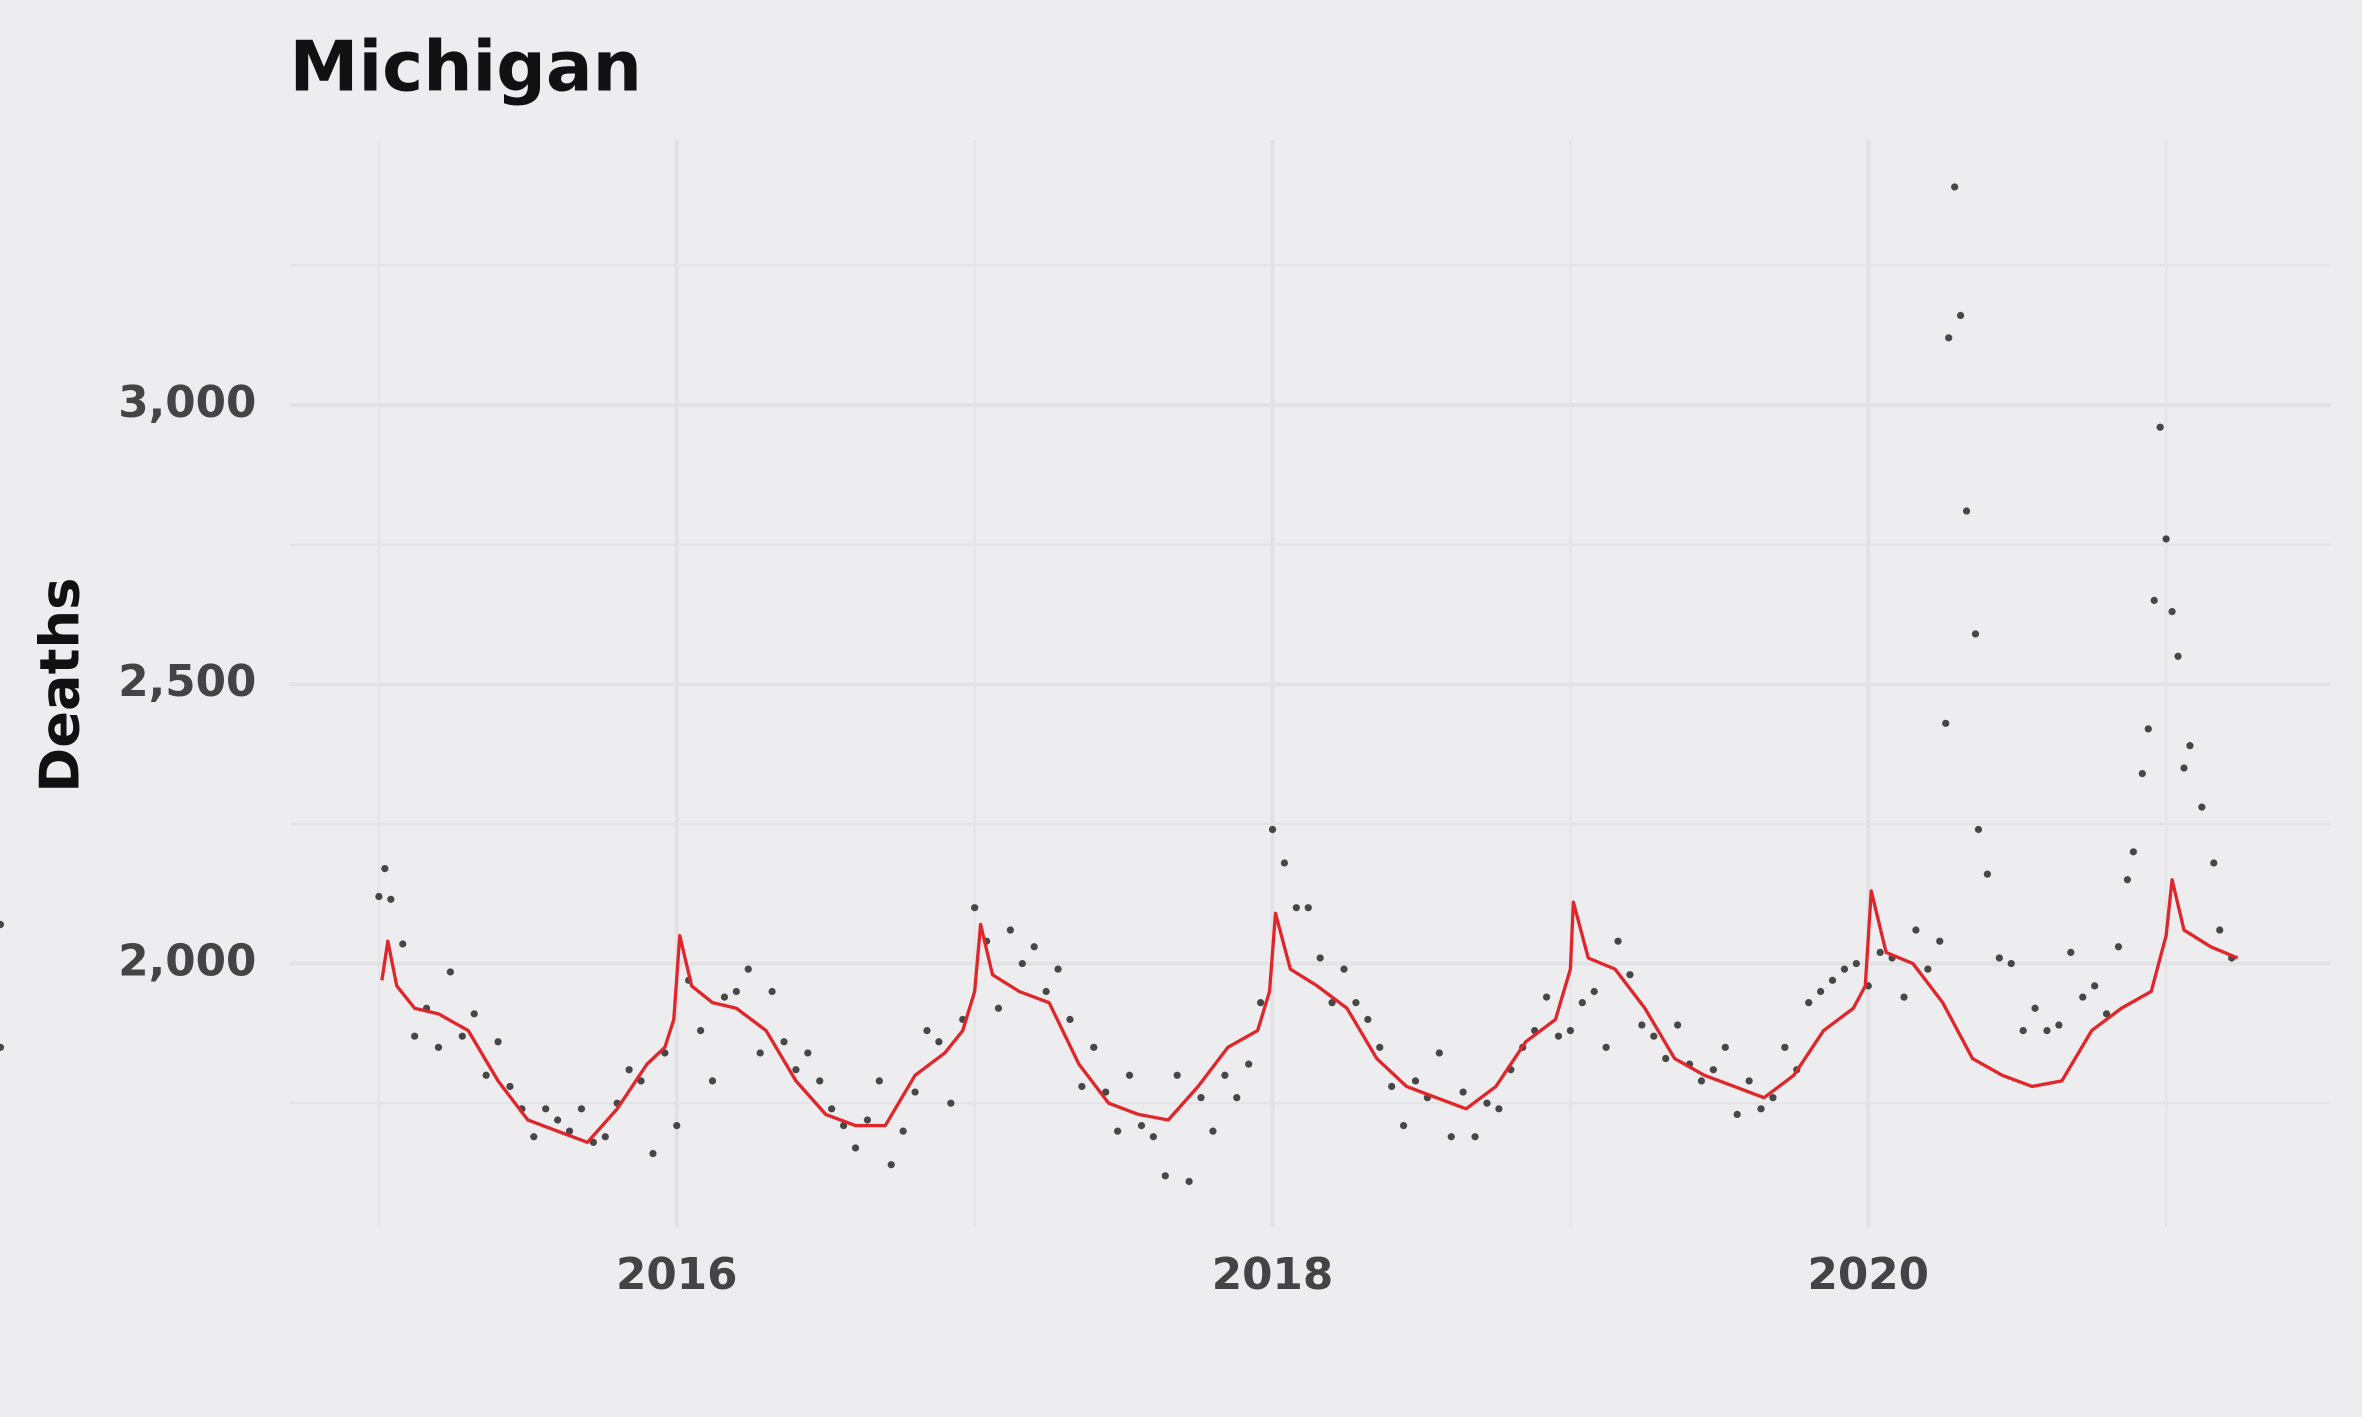 The width and height of the screenshot is (2362, 1417). I want to click on x-tick-label: 2018, so click(1273, 1274).